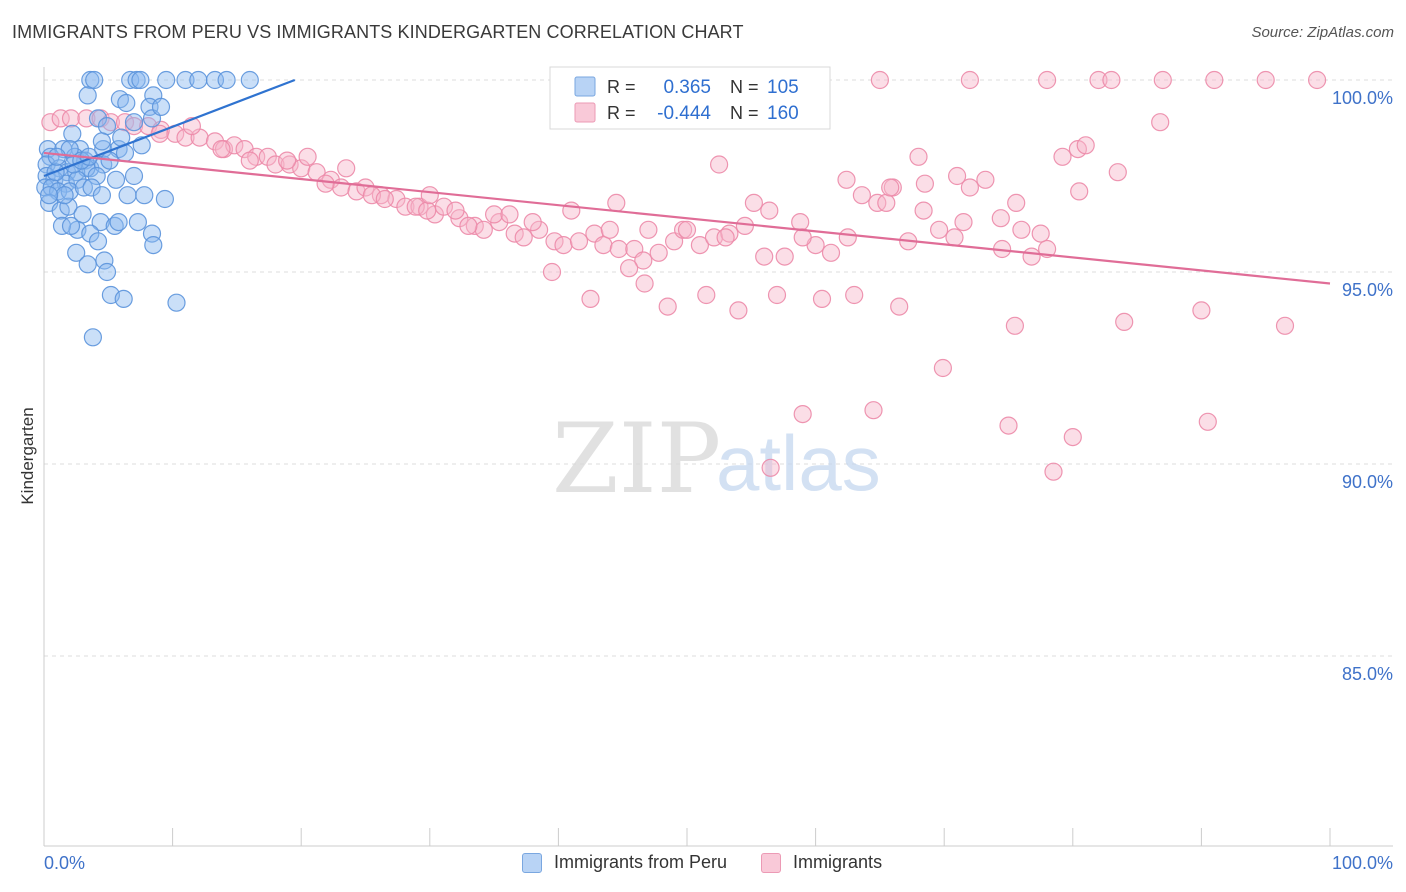  What do you see at coordinates (684, 113) in the screenshot?
I see `stats-r-value: -0.444` at bounding box center [684, 113].